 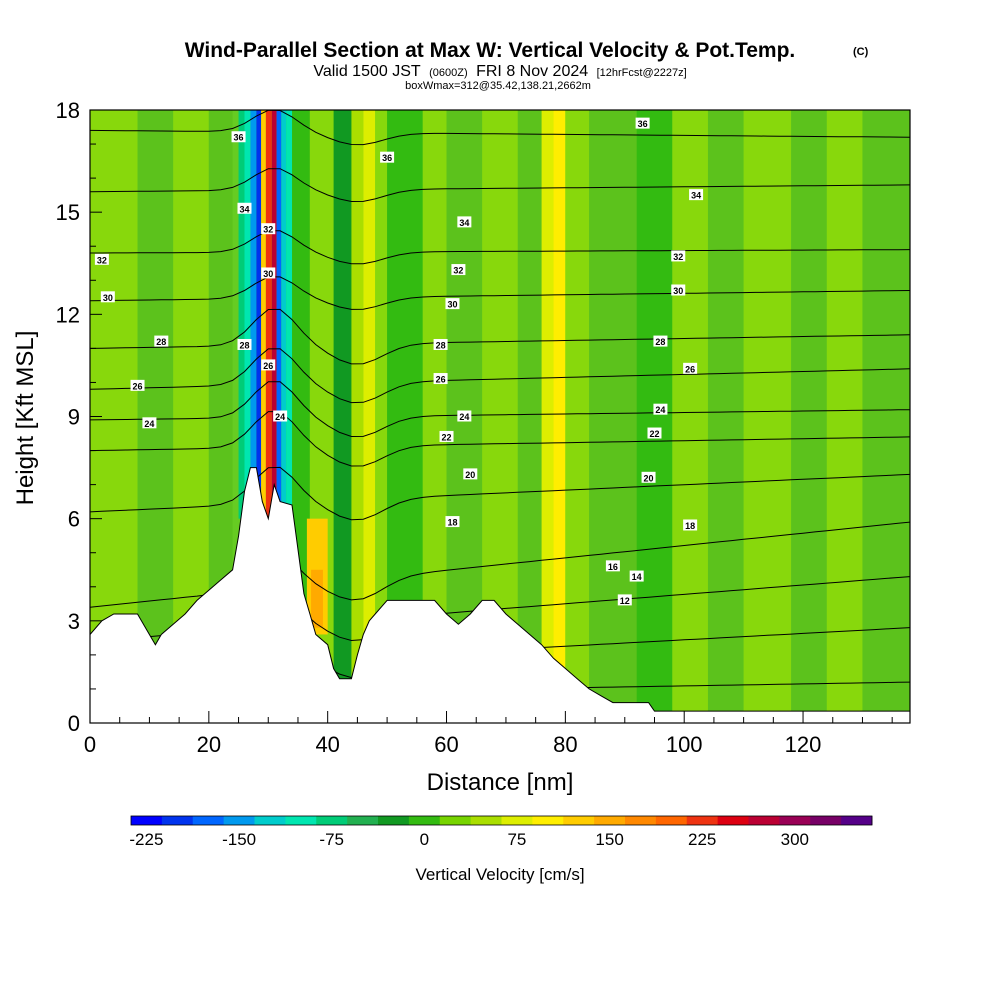 What do you see at coordinates (101, 259) in the screenshot?
I see `contour-label-6: 32` at bounding box center [101, 259].